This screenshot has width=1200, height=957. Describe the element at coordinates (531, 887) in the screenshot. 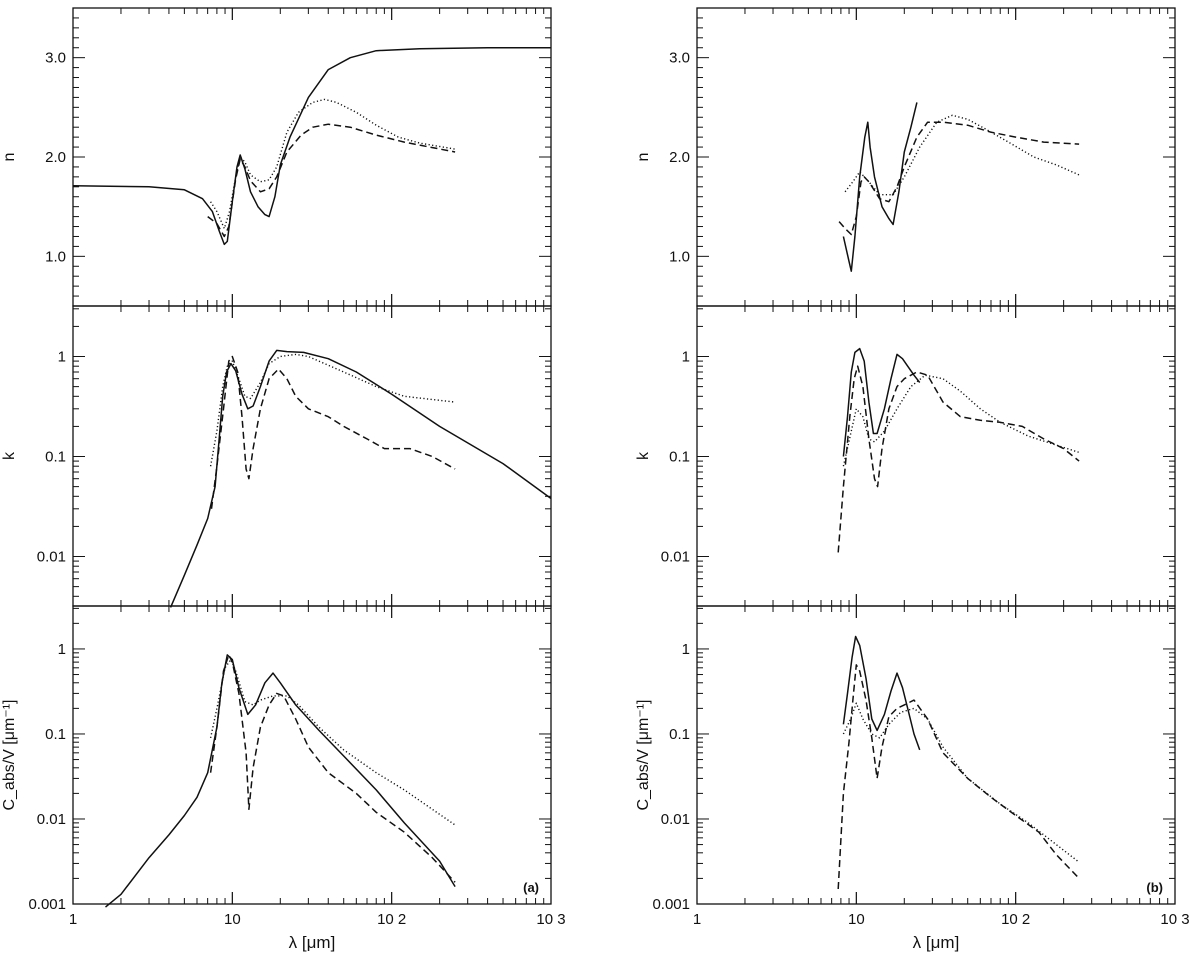

I see `panel-label: (a)` at that location.